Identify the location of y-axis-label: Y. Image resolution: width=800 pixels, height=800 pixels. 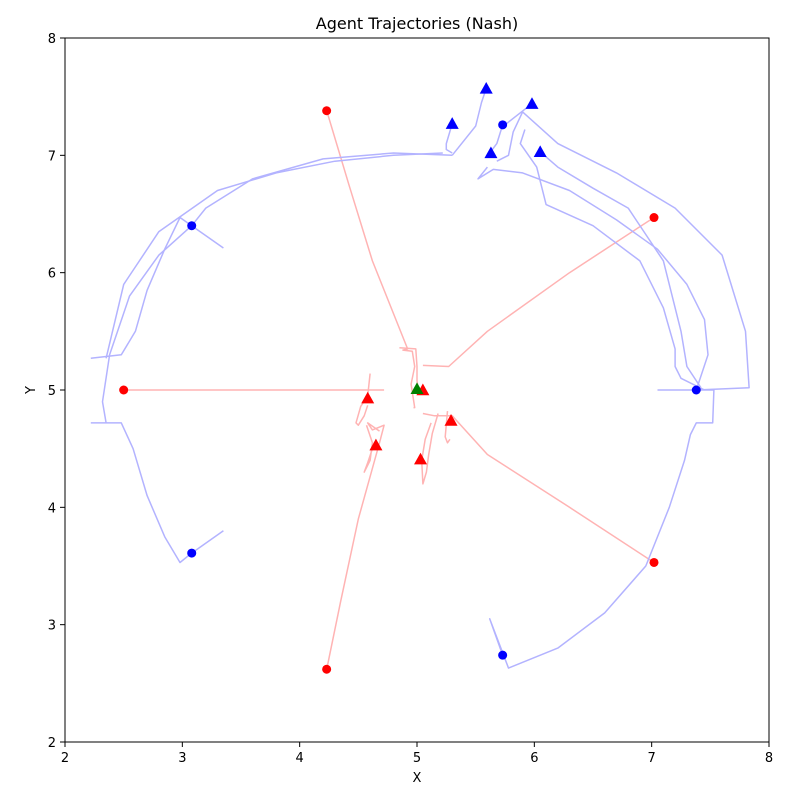
(31, 390).